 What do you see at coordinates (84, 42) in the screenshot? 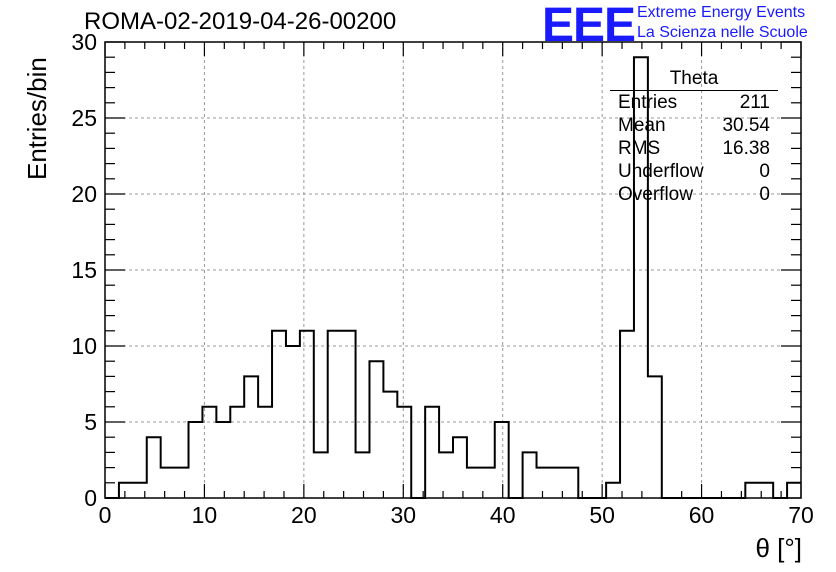
I see `y-tick-label: 30` at bounding box center [84, 42].